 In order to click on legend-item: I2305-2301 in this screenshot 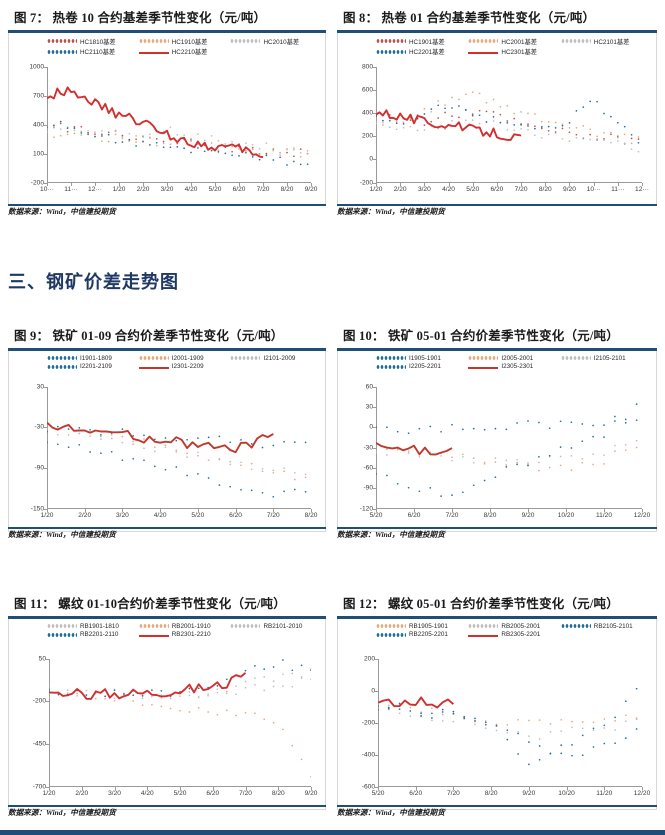, I will do `click(514, 366)`.